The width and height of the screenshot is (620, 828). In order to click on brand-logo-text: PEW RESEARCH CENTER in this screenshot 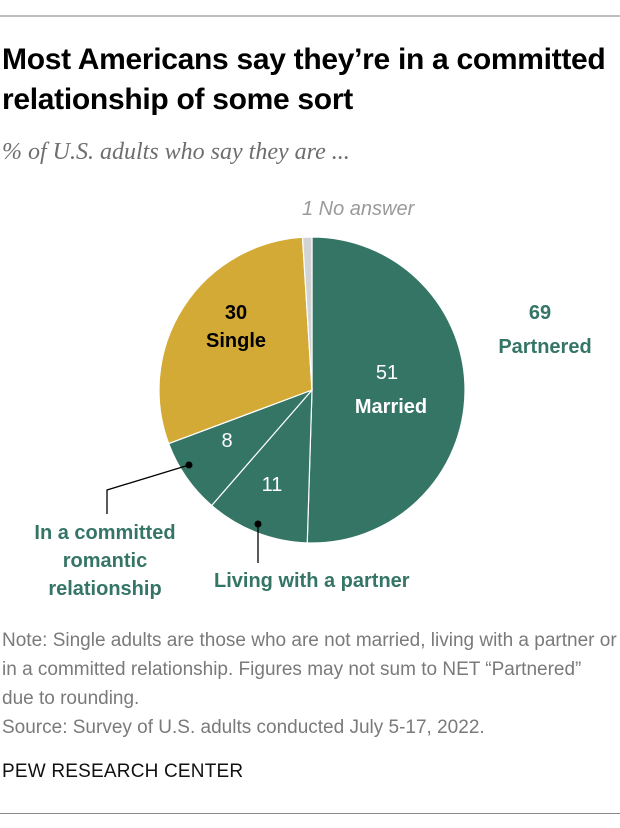, I will do `click(123, 771)`.